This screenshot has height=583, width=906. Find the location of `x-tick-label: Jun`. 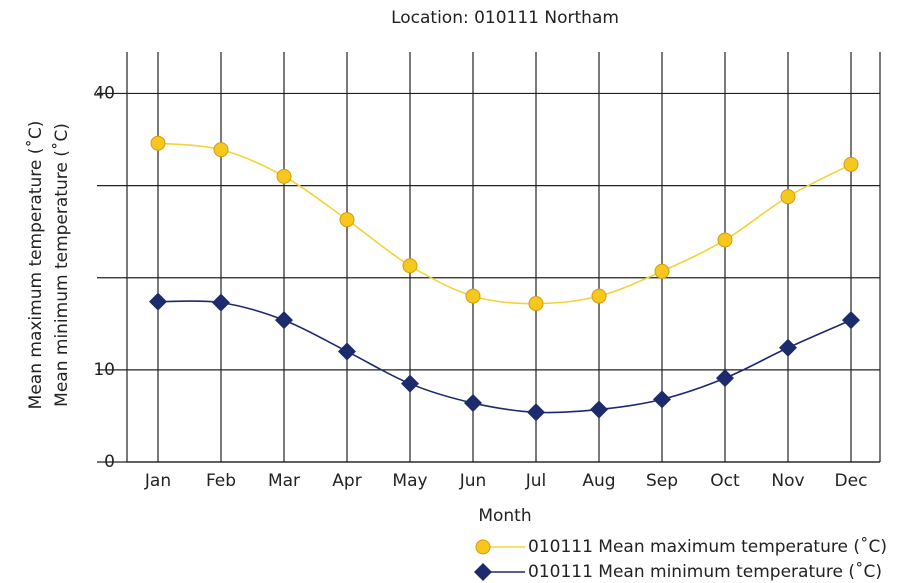

x-tick-label: Jun is located at coordinates (473, 481).